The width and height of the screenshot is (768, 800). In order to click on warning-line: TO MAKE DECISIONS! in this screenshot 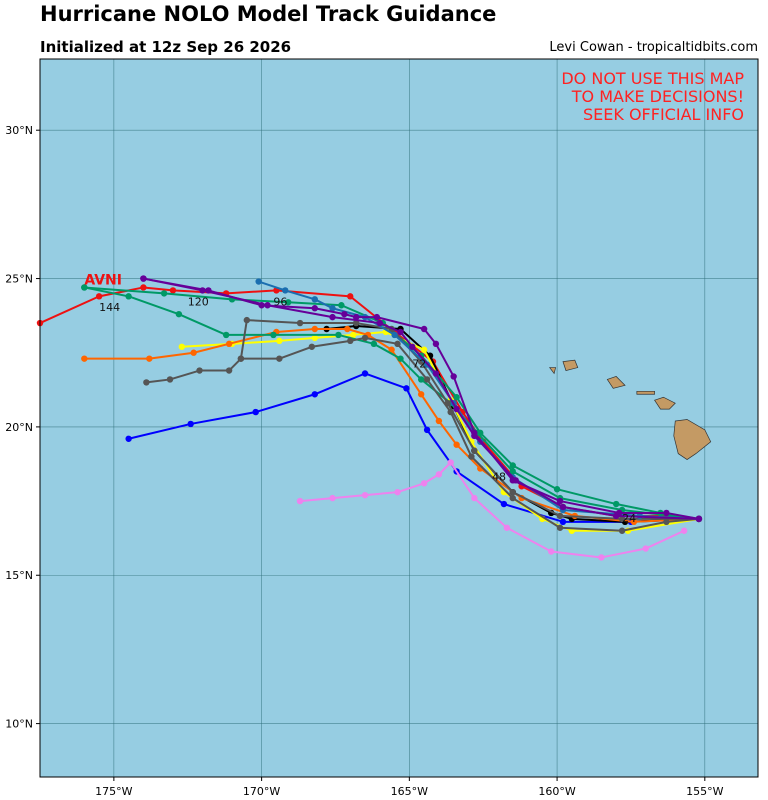, I will do `click(657, 96)`.